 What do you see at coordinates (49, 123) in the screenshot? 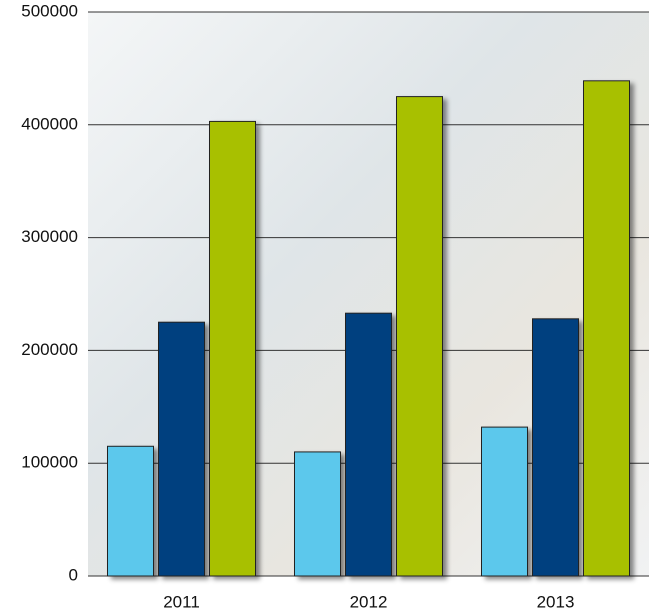
I see `y-tick-label: 400000` at bounding box center [49, 123].